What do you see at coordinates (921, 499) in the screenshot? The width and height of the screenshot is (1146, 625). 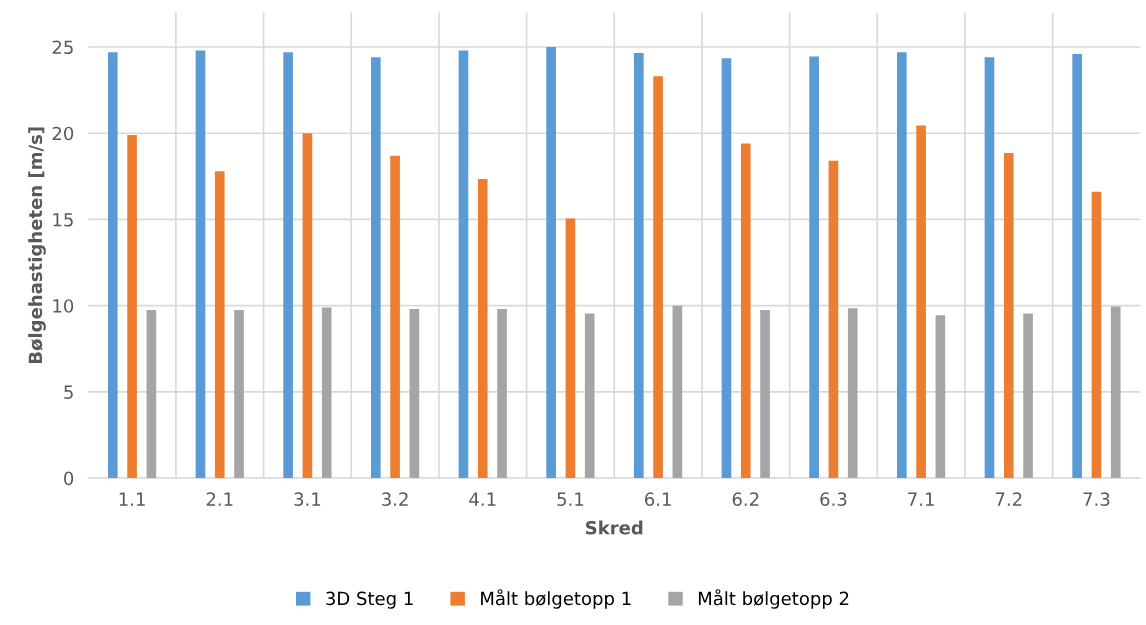 I see `x-tick-label: 7.1` at bounding box center [921, 499].